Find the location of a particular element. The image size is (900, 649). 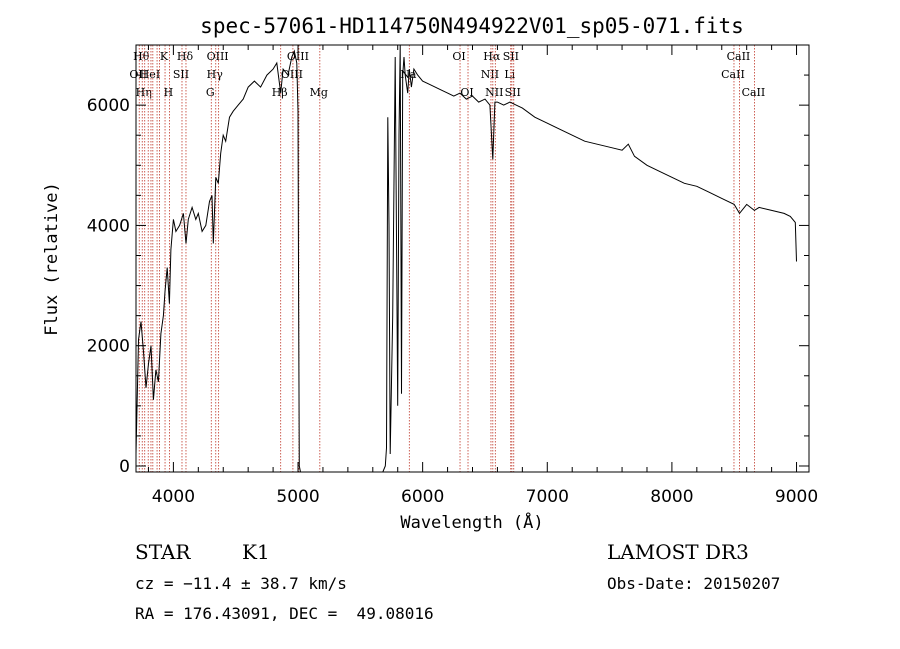

line-mark-label-1: Hθ is located at coordinates (141, 56).